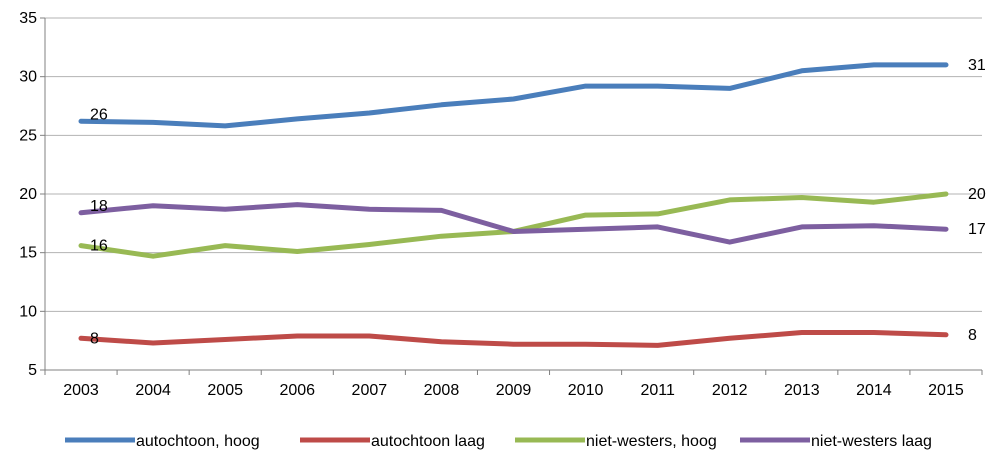 The width and height of the screenshot is (998, 457). What do you see at coordinates (442, 390) in the screenshot?
I see `x-tick-label: 2008` at bounding box center [442, 390].